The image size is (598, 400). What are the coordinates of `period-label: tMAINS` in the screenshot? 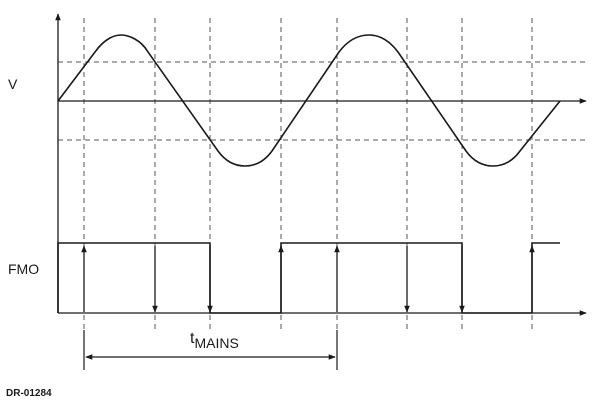 It's located at (214, 340).